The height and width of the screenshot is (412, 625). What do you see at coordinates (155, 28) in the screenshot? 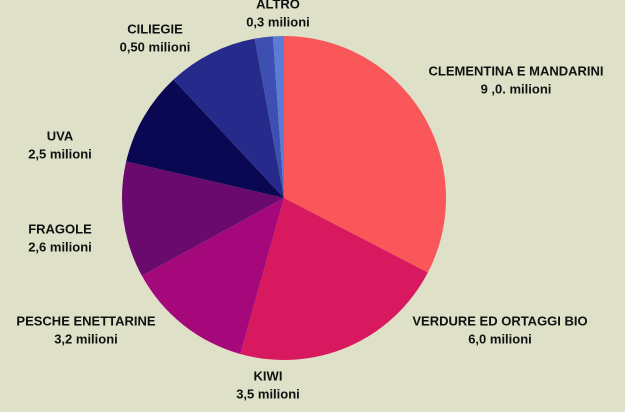
I see `slice-label: CILIEGIE` at bounding box center [155, 28].